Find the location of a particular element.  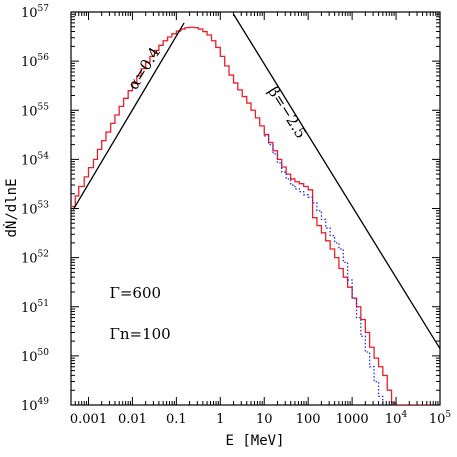

y-tick-labels: 1049 1050 1051 1052 1053 1054 1055 1056 1057 is located at coordinates (35, 209).